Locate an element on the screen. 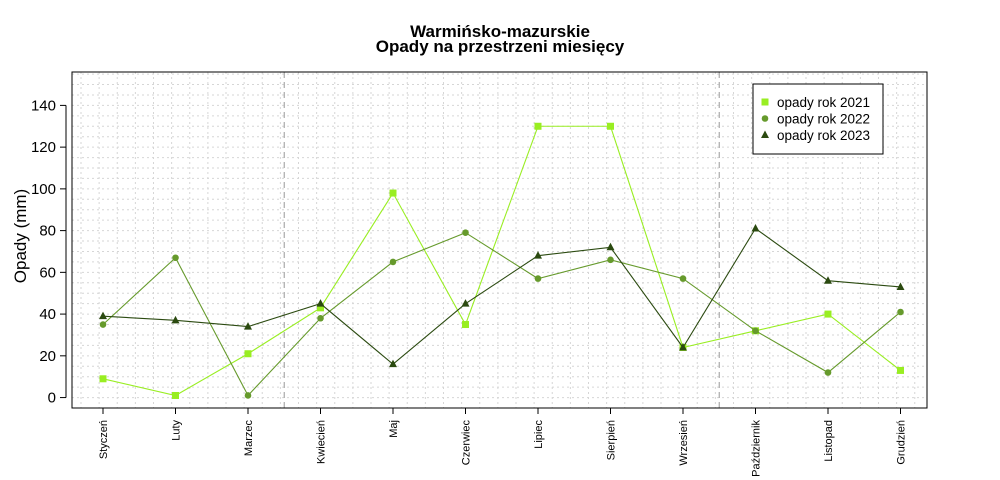  legend-label: opady rok 2021 is located at coordinates (823, 102).